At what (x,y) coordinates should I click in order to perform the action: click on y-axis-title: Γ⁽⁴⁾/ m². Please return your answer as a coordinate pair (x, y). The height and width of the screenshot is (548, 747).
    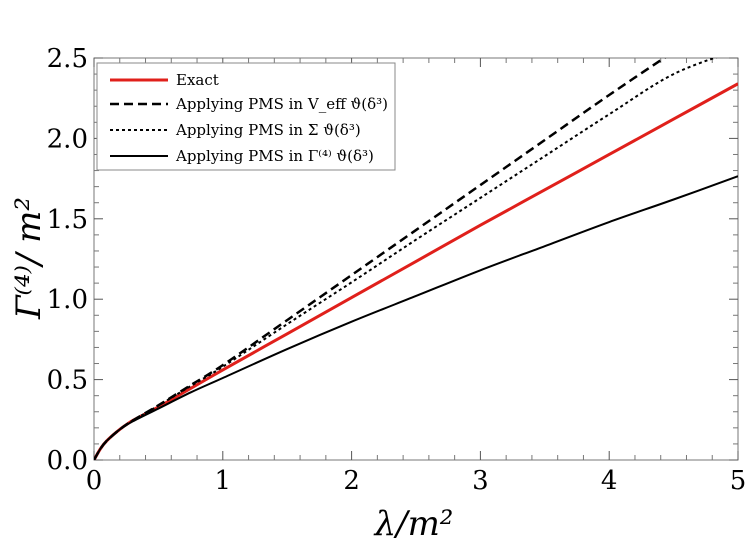
    Looking at the image, I should click on (29, 258).